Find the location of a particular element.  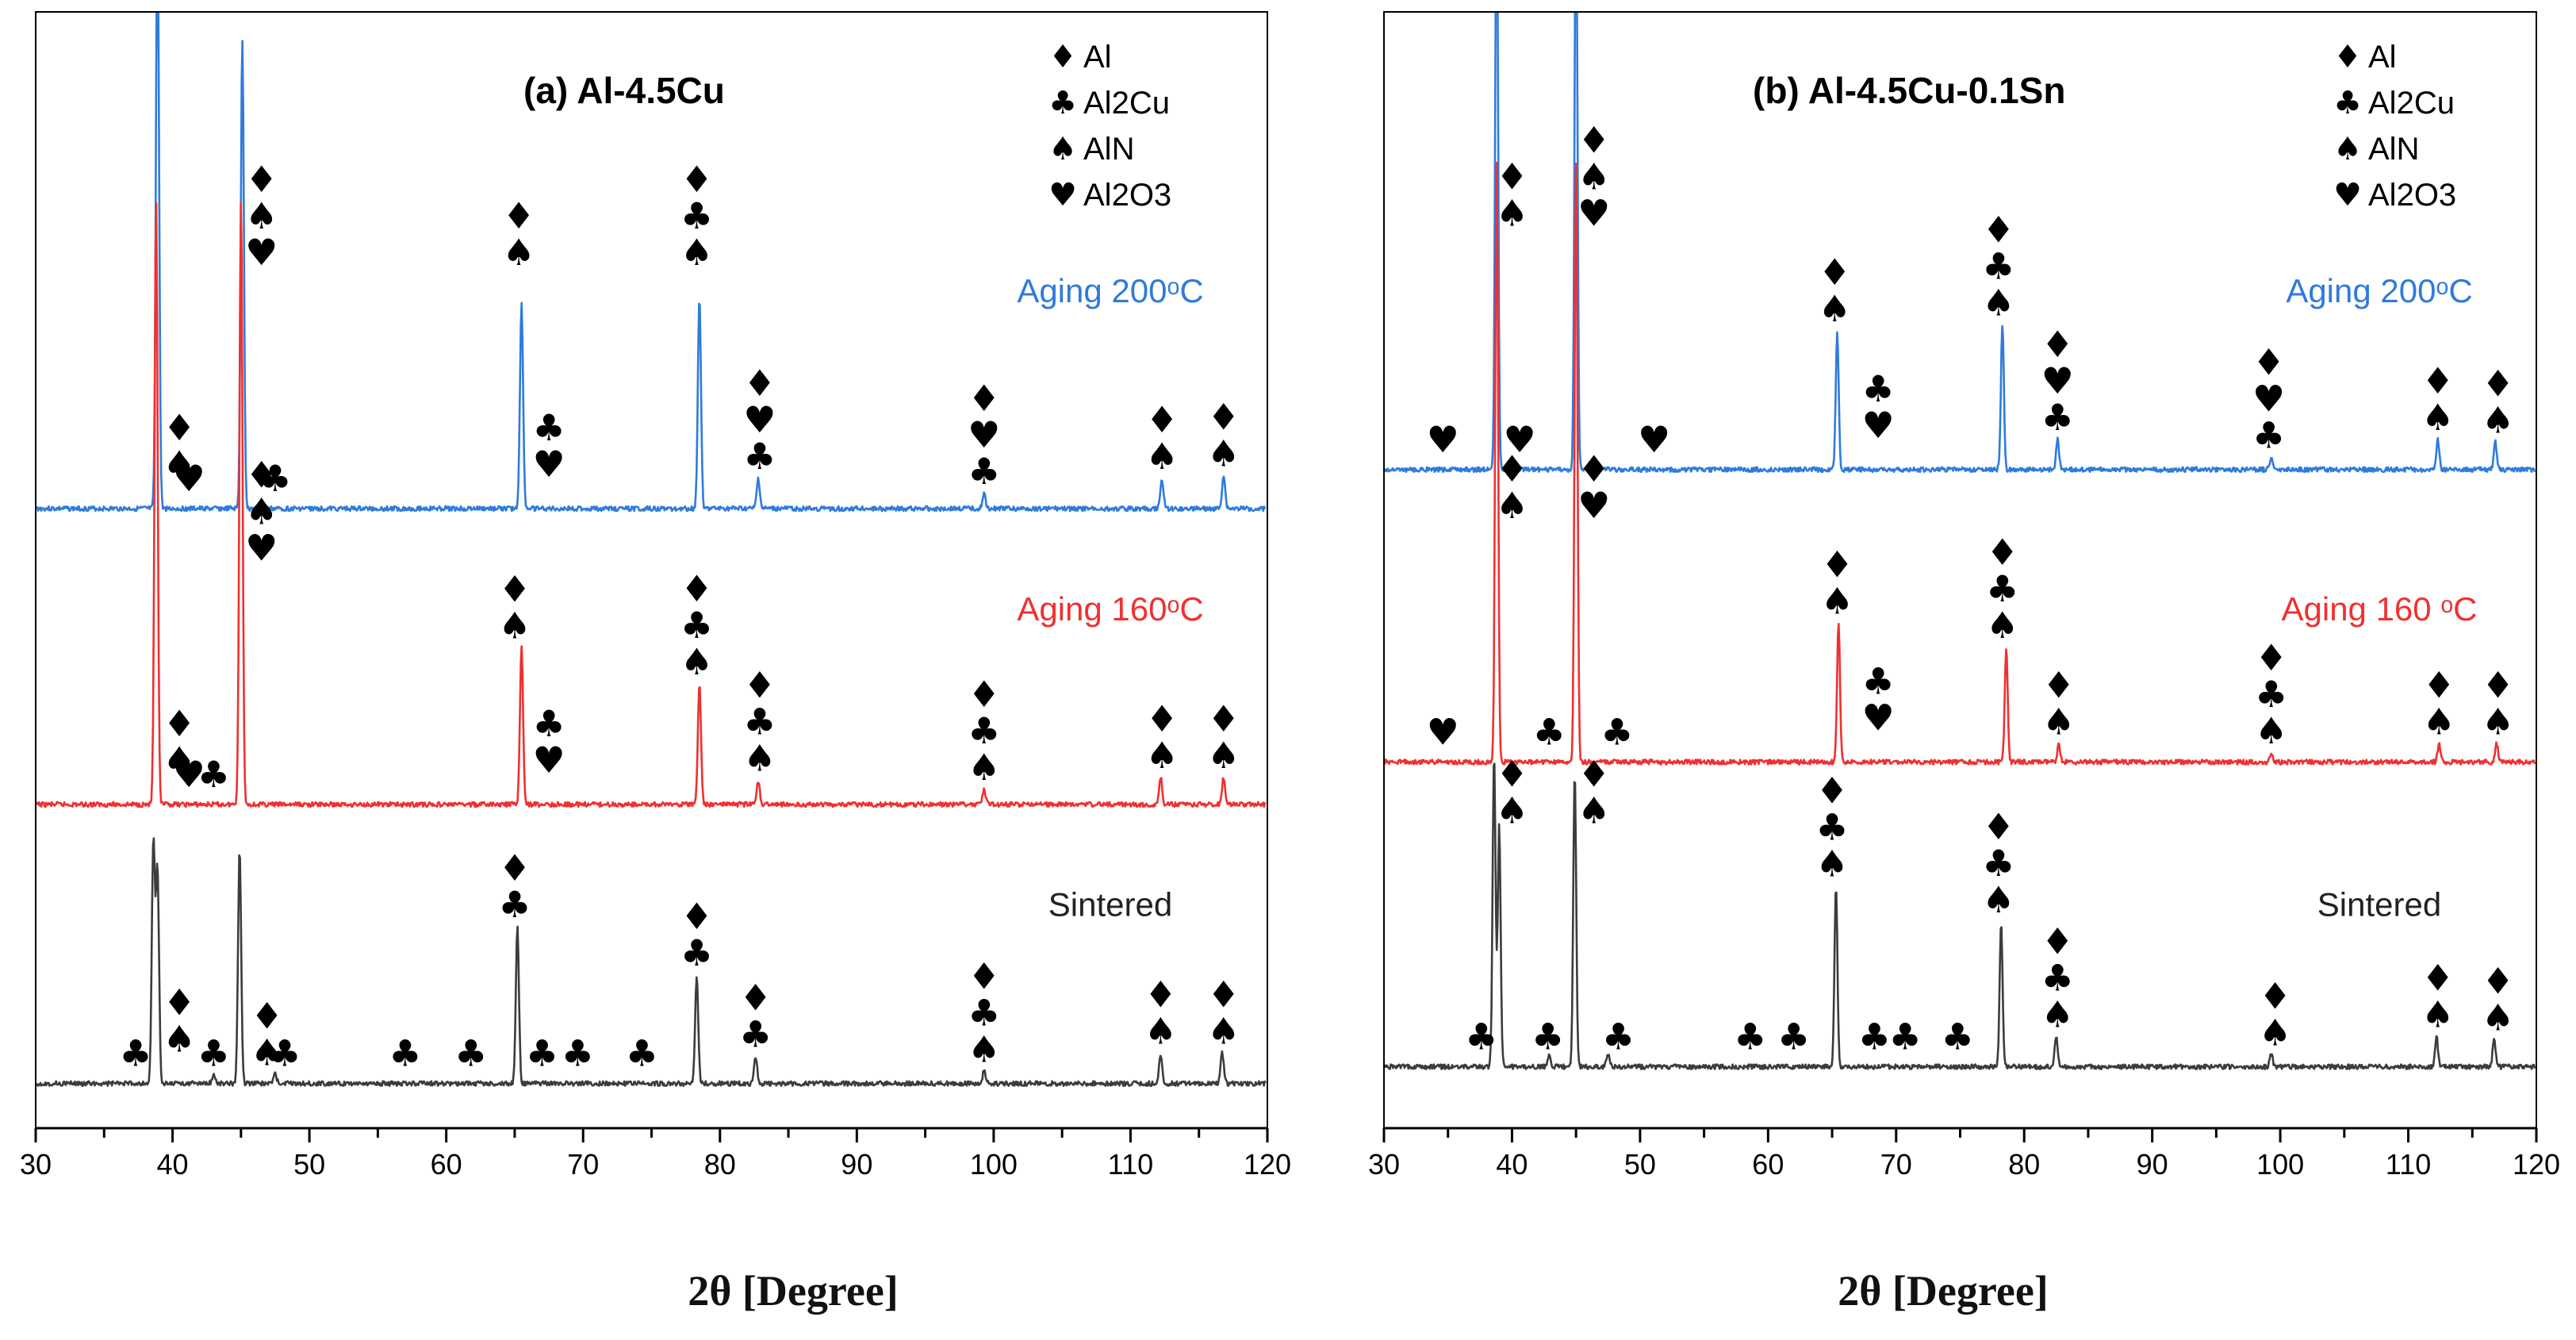

x-tick-label: 100 is located at coordinates (994, 1164).